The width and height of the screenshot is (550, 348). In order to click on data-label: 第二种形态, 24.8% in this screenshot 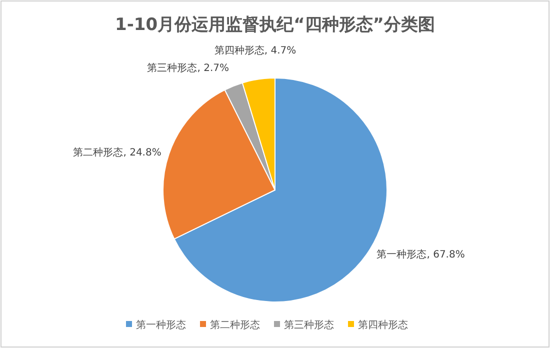, I will do `click(117, 152)`.